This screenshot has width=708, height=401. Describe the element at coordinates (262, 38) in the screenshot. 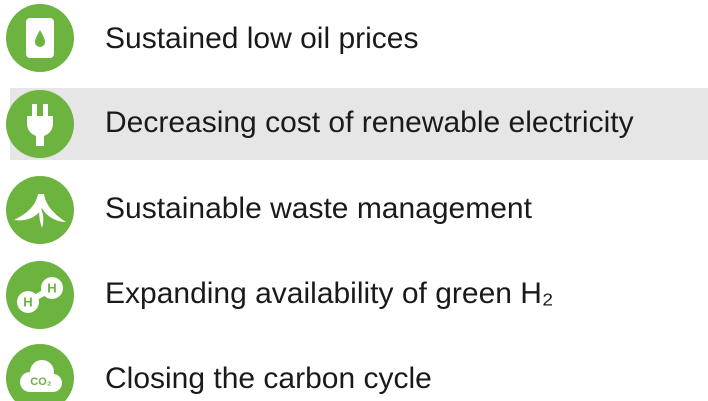

I see `row-text: Sustained low oil prices` at that location.